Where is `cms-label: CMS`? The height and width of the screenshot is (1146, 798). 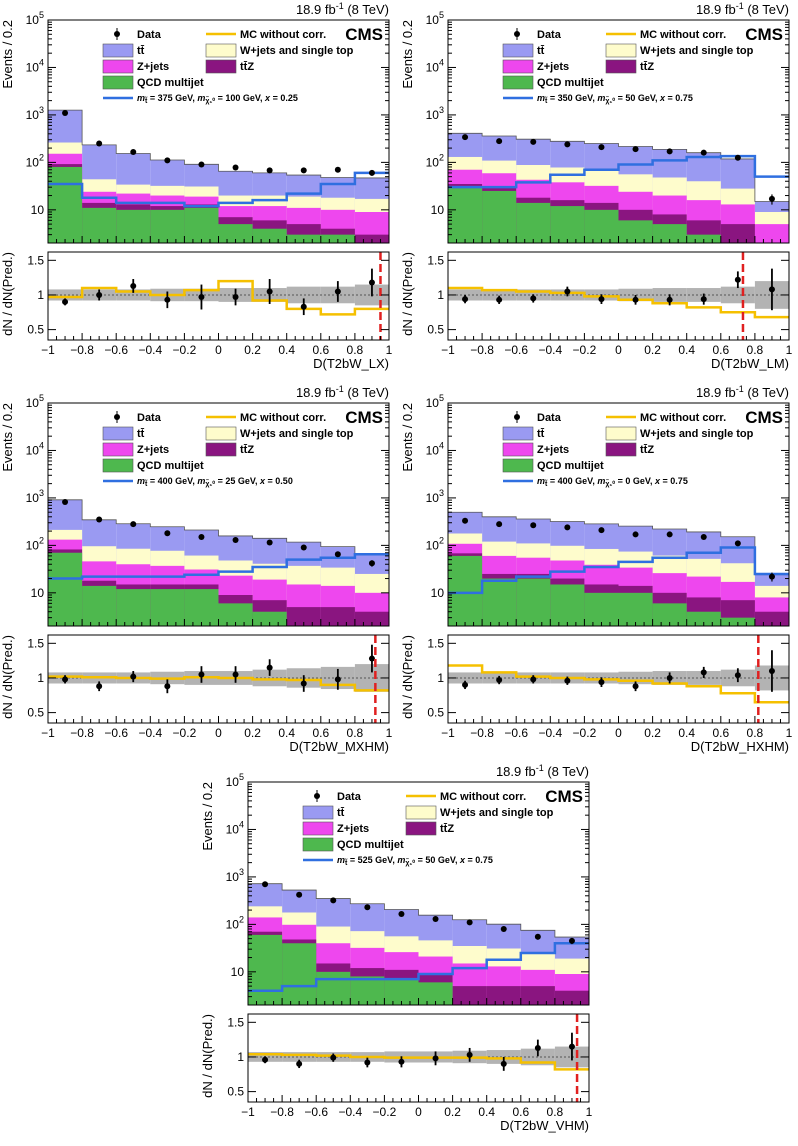
cms-label: CMS is located at coordinates (364, 34).